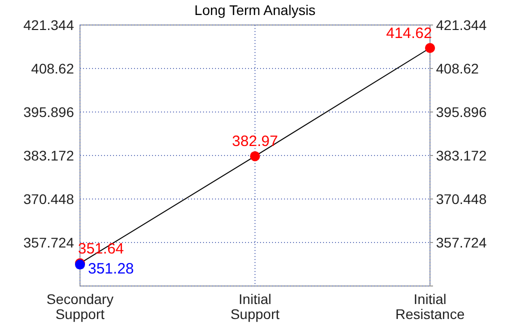  I want to click on data-label: 414.62, so click(409, 33).